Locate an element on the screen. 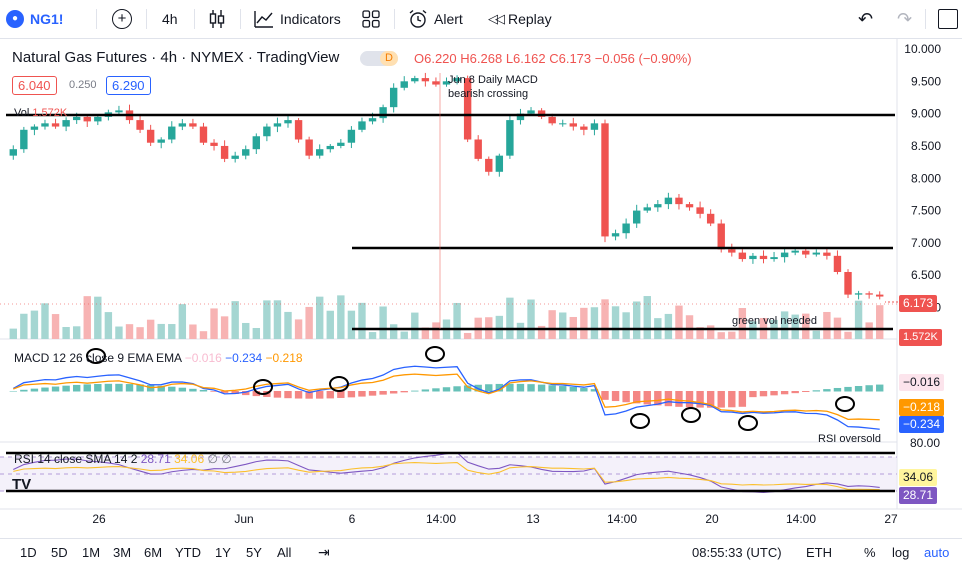 The image size is (962, 565). range-button-1y: 1Y is located at coordinates (223, 552).